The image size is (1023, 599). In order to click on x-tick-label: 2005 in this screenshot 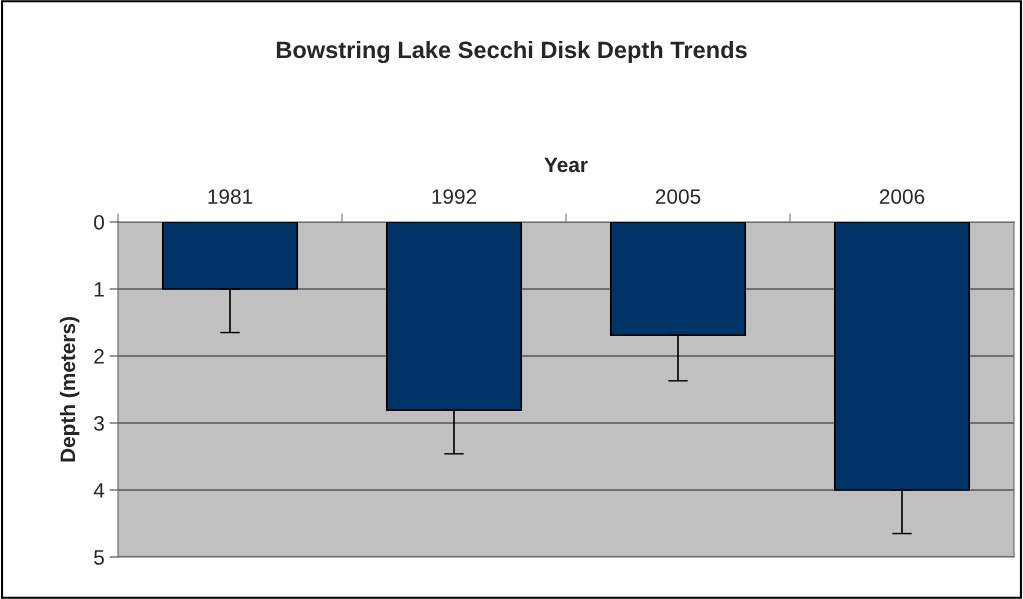, I will do `click(678, 196)`.